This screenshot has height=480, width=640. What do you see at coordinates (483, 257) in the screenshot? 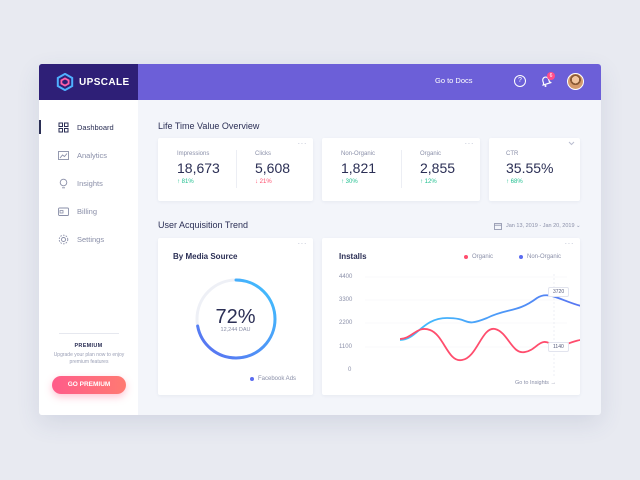
I see `legend-label: Organic` at bounding box center [483, 257].